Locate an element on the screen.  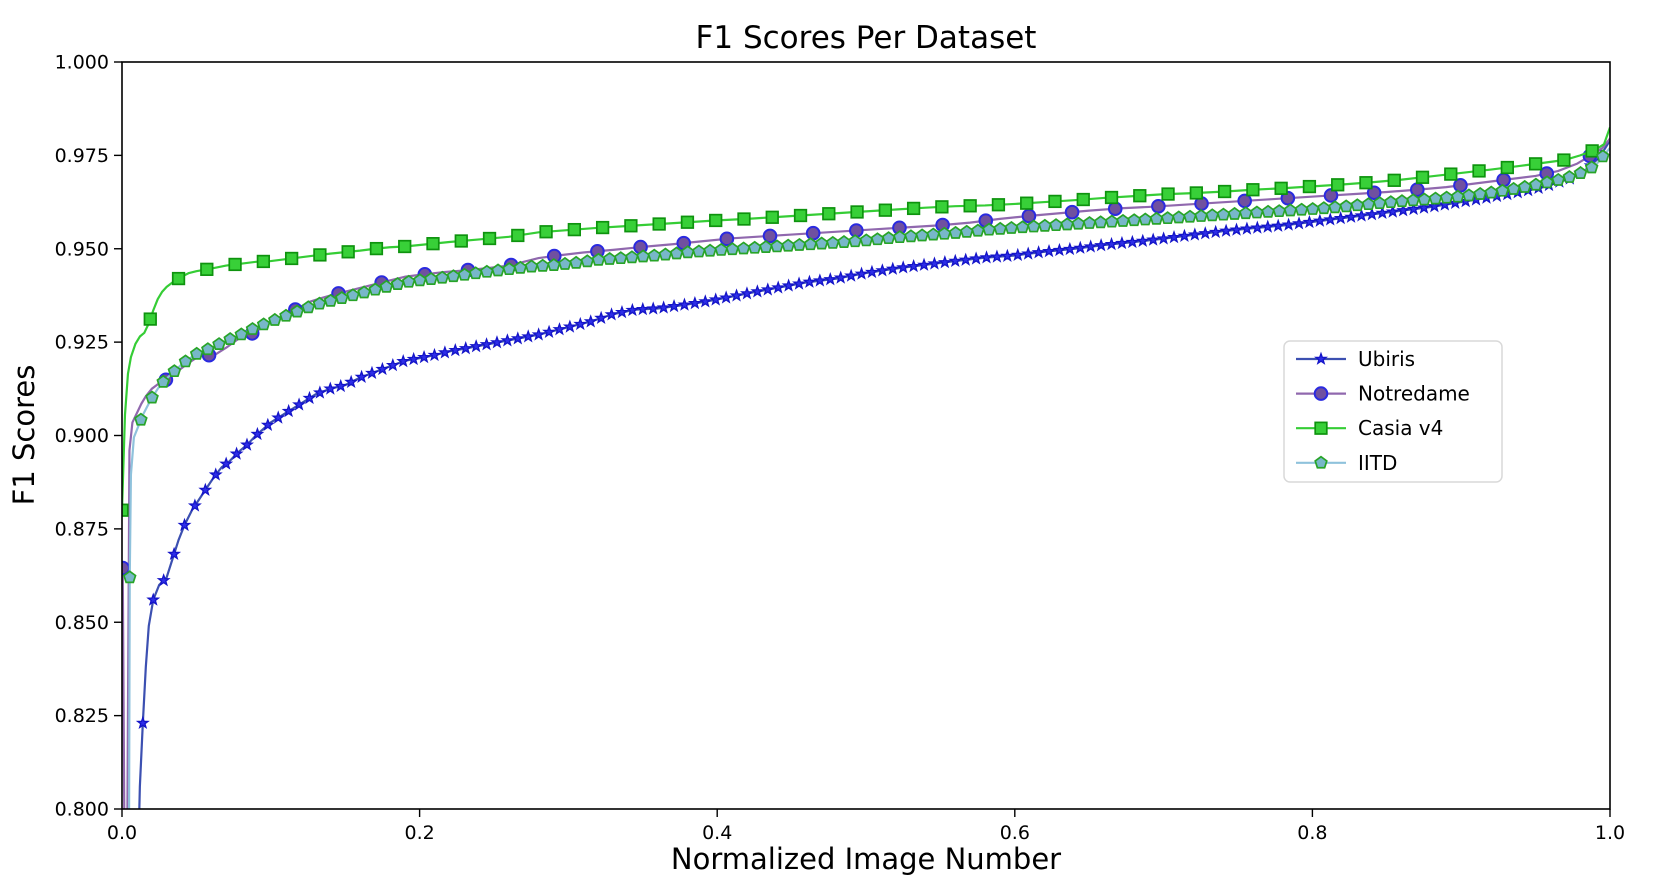
legend-label-casia-v4: Casia v4 is located at coordinates (1400, 428).